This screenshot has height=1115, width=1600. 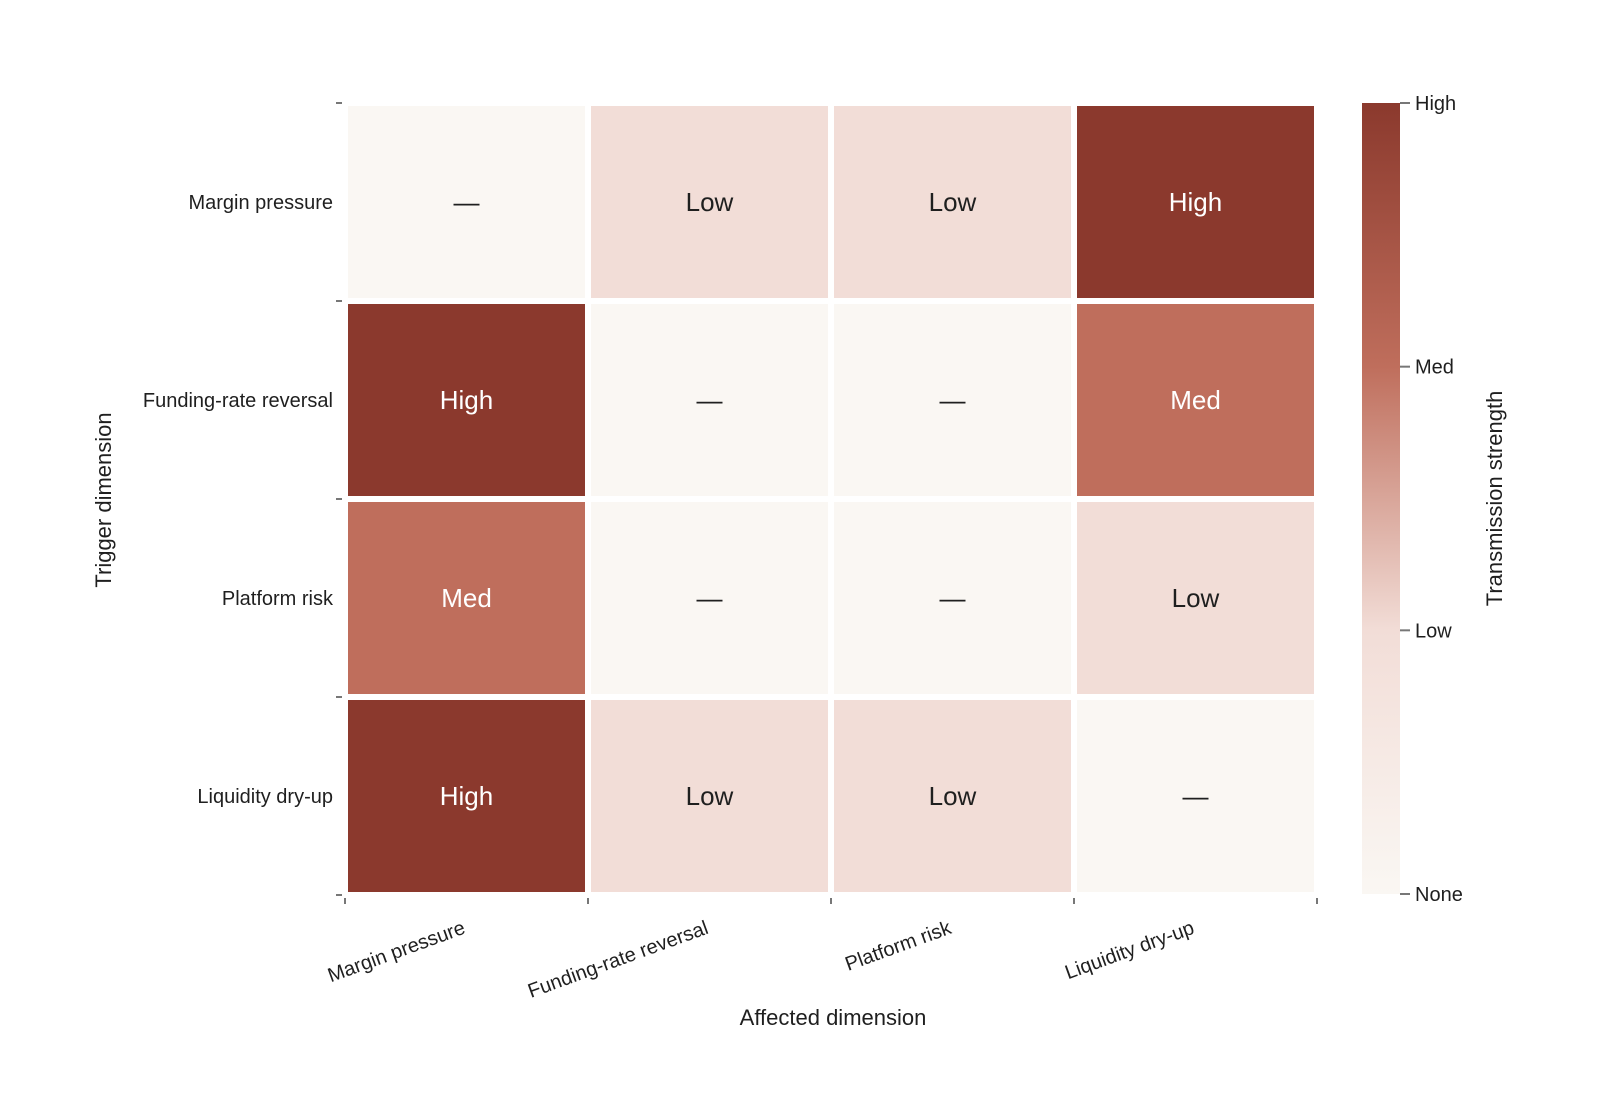 I want to click on colorbar-gradient, so click(x=1381, y=498).